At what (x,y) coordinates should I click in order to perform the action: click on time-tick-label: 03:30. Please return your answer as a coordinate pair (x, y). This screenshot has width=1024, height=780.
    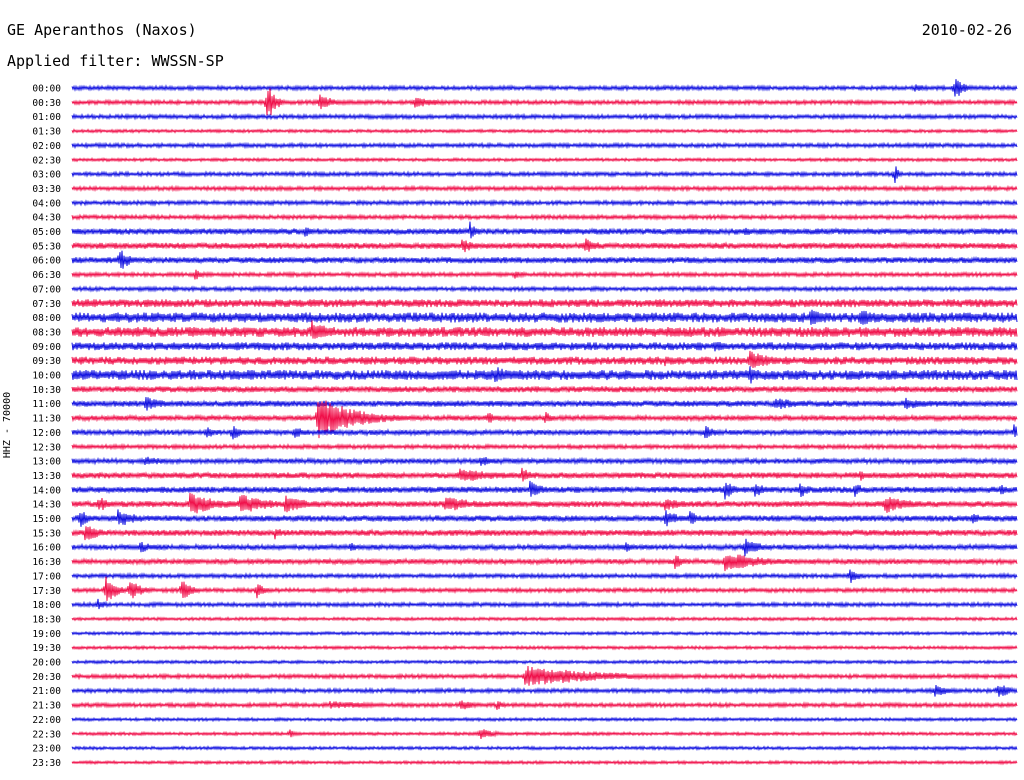
    Looking at the image, I should click on (46, 189).